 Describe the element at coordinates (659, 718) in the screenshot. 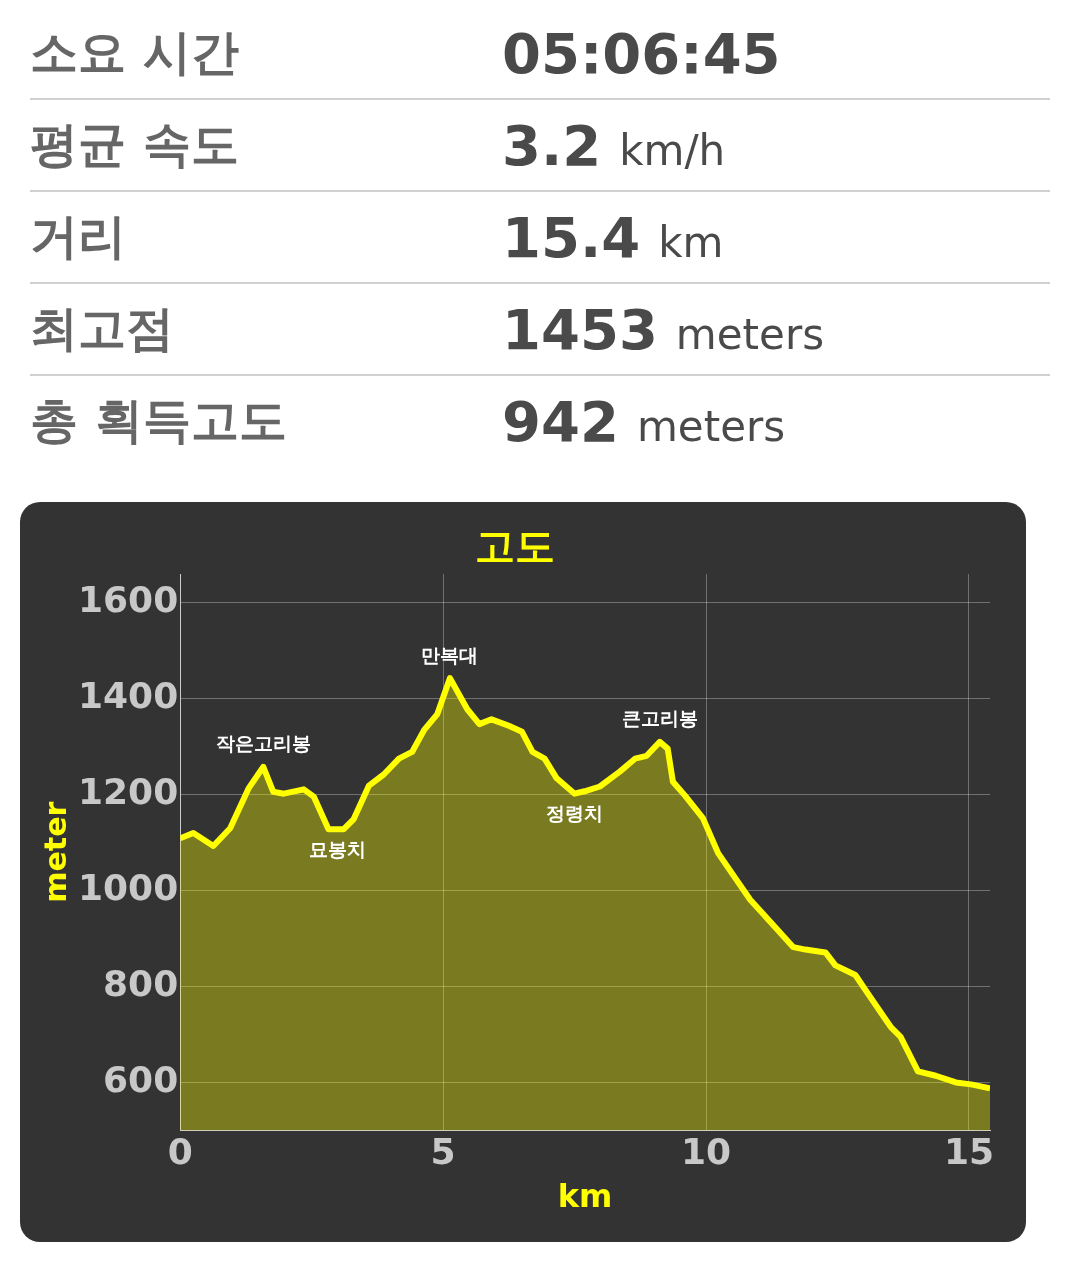

I see `annotation: 큰고리봉` at that location.